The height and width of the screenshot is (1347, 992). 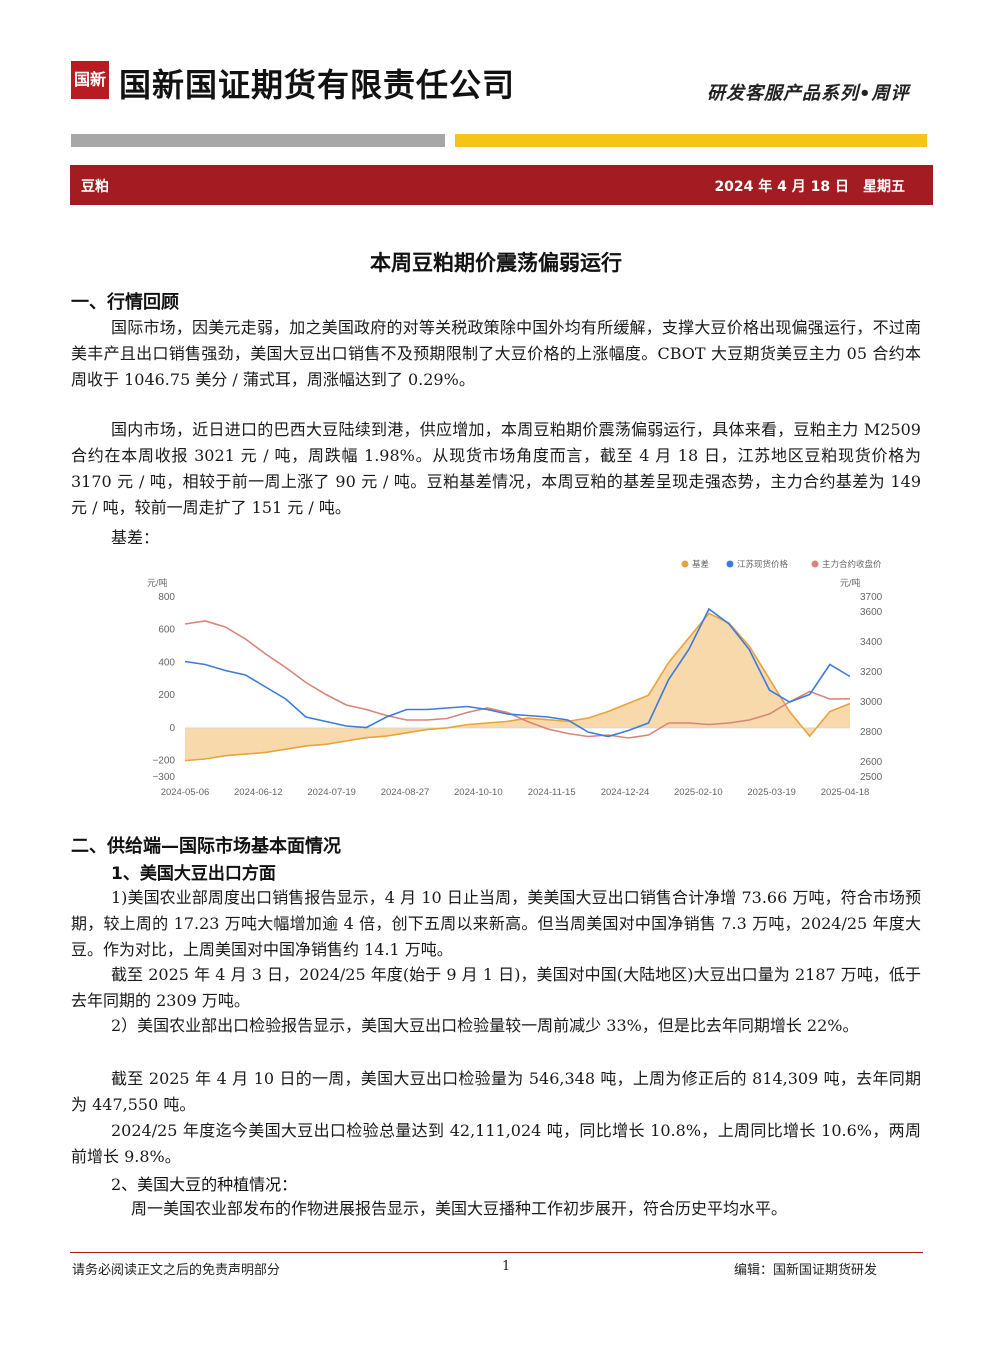 What do you see at coordinates (625, 792) in the screenshot?
I see `x-tick-label: 2024-12-24` at bounding box center [625, 792].